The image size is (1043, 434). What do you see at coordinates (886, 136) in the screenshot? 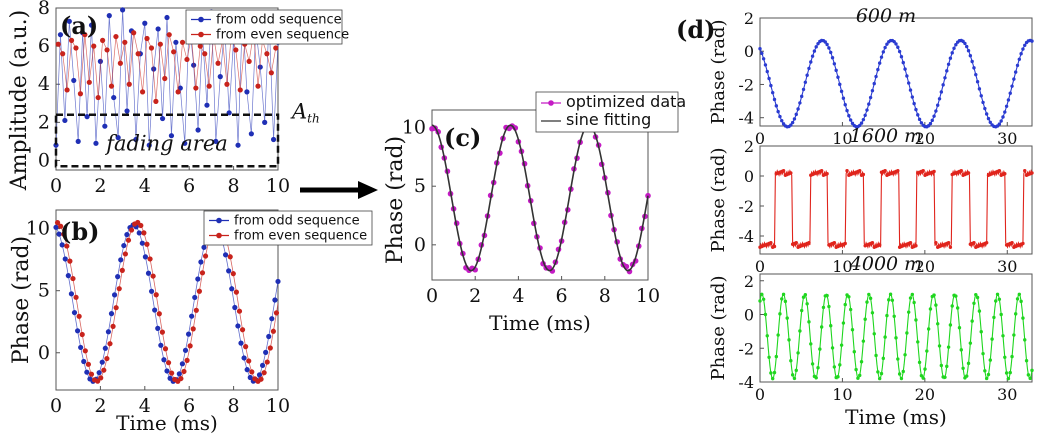
I see `subplot-title: 1600 m` at bounding box center [886, 136].